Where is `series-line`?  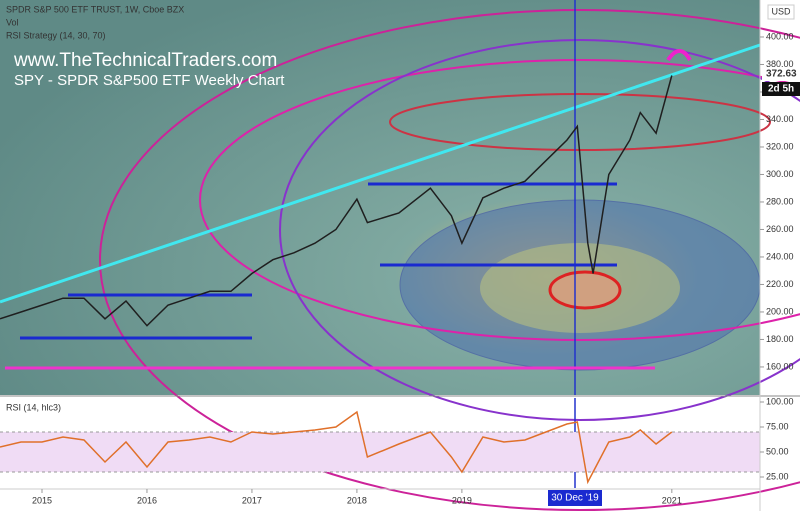 series-line is located at coordinates (336, 447).